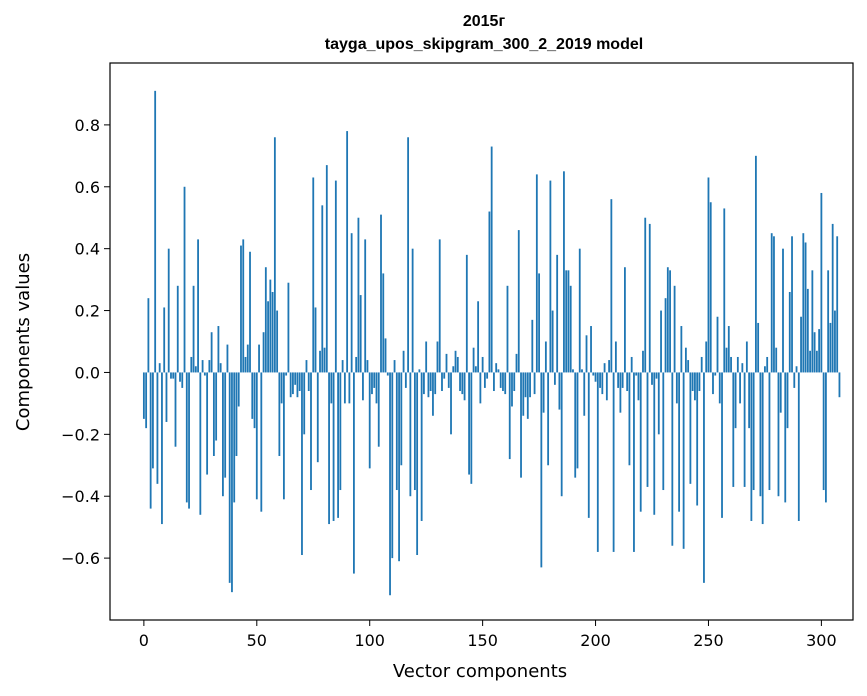 Image resolution: width=867 pixels, height=696 pixels. What do you see at coordinates (144, 640) in the screenshot?
I see `x-tick-label: 0` at bounding box center [144, 640].